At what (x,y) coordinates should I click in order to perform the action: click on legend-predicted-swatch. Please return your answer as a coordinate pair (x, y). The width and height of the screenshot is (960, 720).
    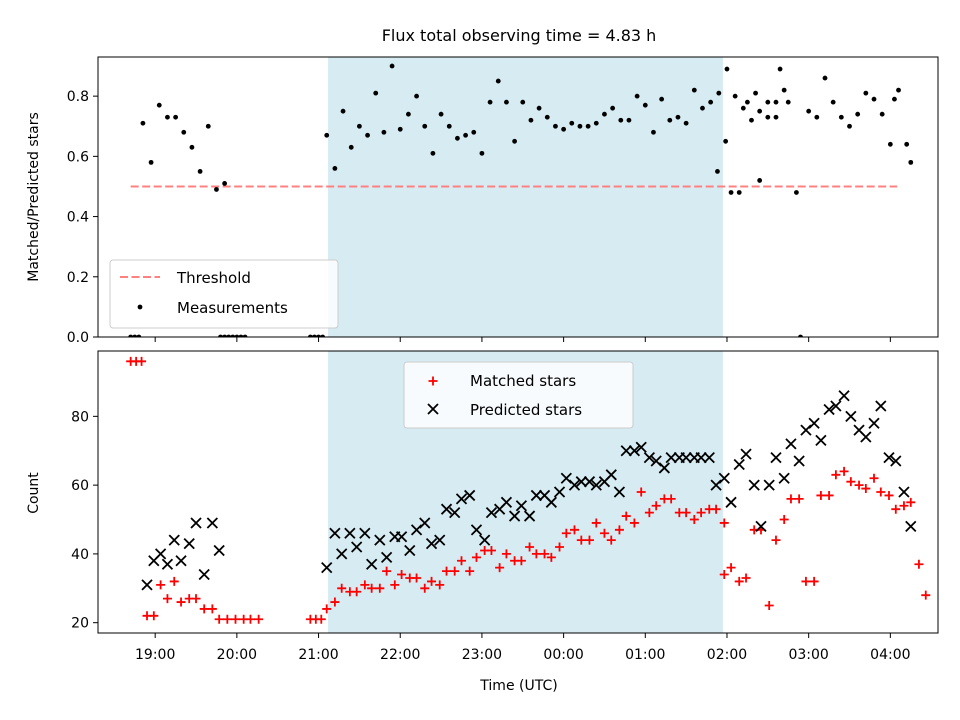
    Looking at the image, I should click on (433, 409).